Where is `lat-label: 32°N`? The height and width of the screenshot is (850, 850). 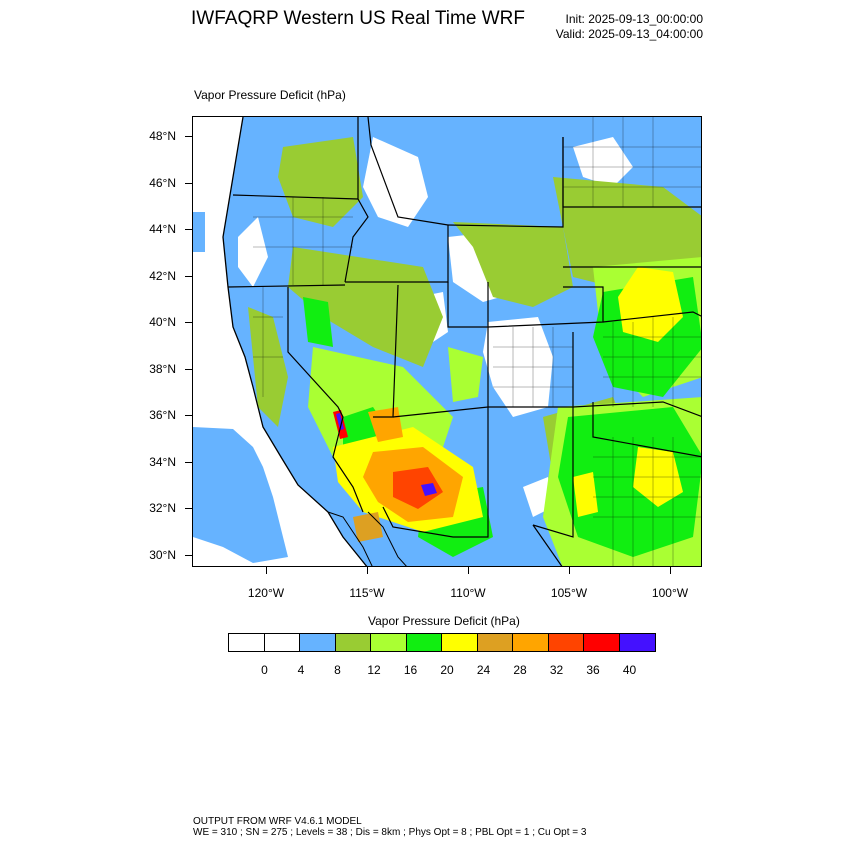
lat-label: 32°N is located at coordinates (162, 508).